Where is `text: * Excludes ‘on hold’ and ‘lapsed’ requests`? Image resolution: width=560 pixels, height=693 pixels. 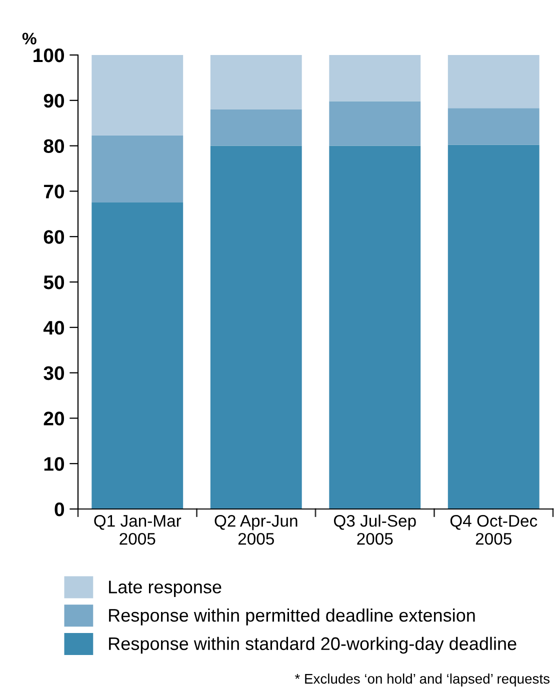 text: * Excludes ‘on hold’ and ‘lapsed’ requests is located at coordinates (422, 680).